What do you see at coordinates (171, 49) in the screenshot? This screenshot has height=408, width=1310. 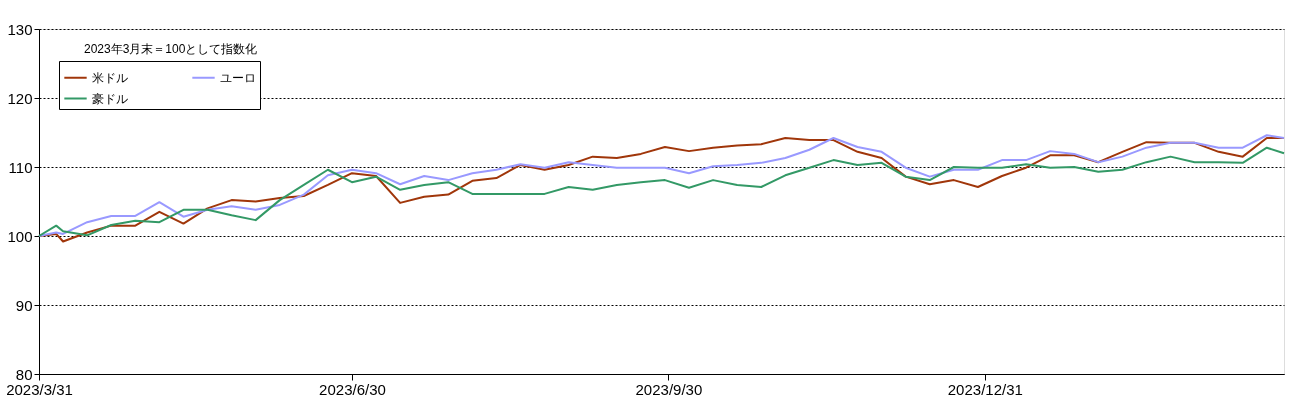 I see `annotation: 2023年3月末＝100として指数化` at bounding box center [171, 49].